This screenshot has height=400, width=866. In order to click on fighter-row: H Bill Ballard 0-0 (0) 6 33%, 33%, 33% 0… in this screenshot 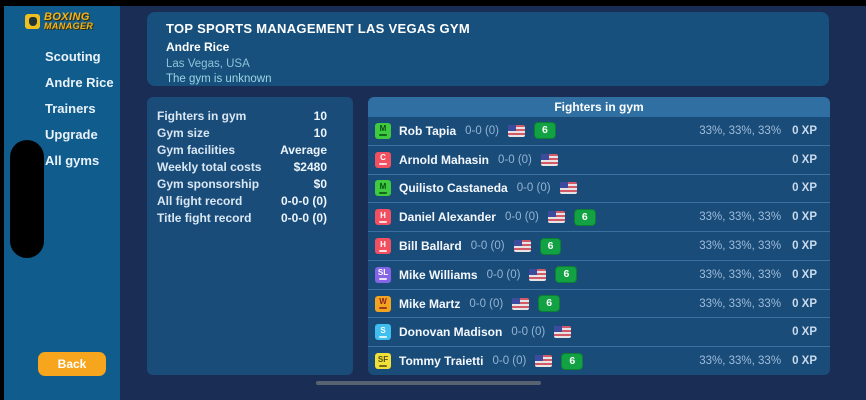, I will do `click(599, 246)`.